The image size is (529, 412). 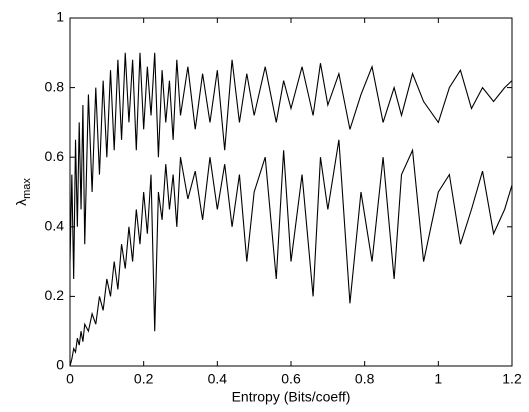 What do you see at coordinates (55, 226) in the screenshot?
I see `y-tick-label: 0.4` at bounding box center [55, 226].